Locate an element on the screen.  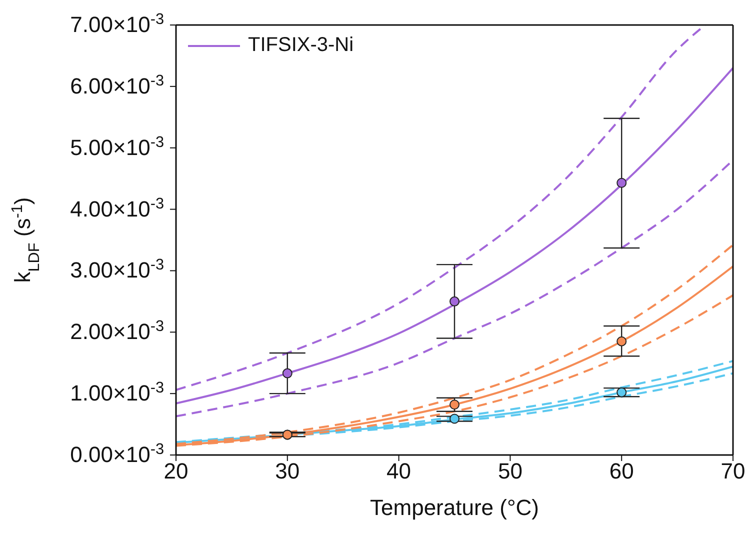
y-tick-label: 5.00×10$^{-3}$ is located at coordinates (117, 146).